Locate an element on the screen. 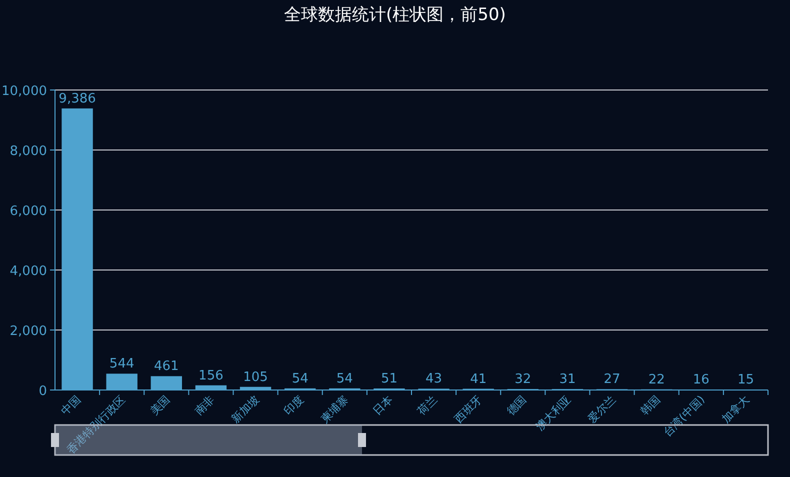 This screenshot has height=477, width=790. x-tick-label: 印度 is located at coordinates (293, 405).